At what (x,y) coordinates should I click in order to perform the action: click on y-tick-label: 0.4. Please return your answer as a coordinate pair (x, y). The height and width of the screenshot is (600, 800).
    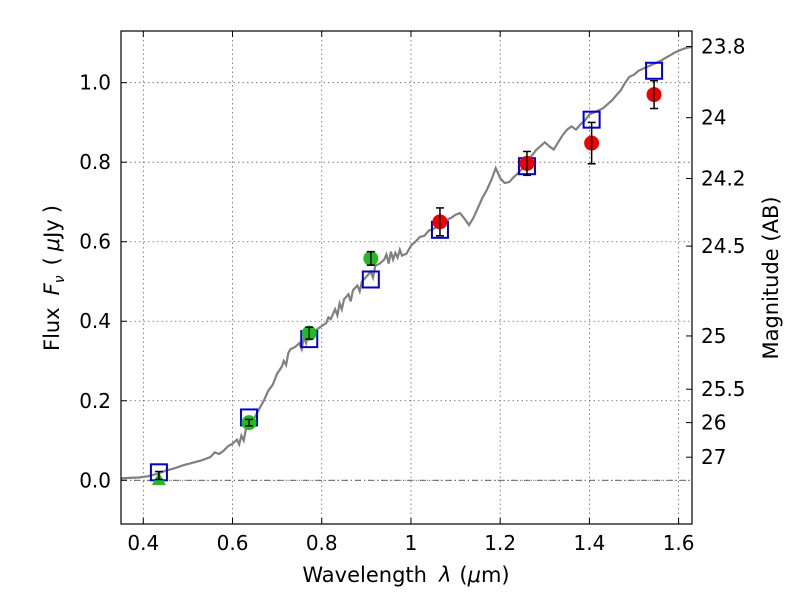
    Looking at the image, I should click on (95, 321).